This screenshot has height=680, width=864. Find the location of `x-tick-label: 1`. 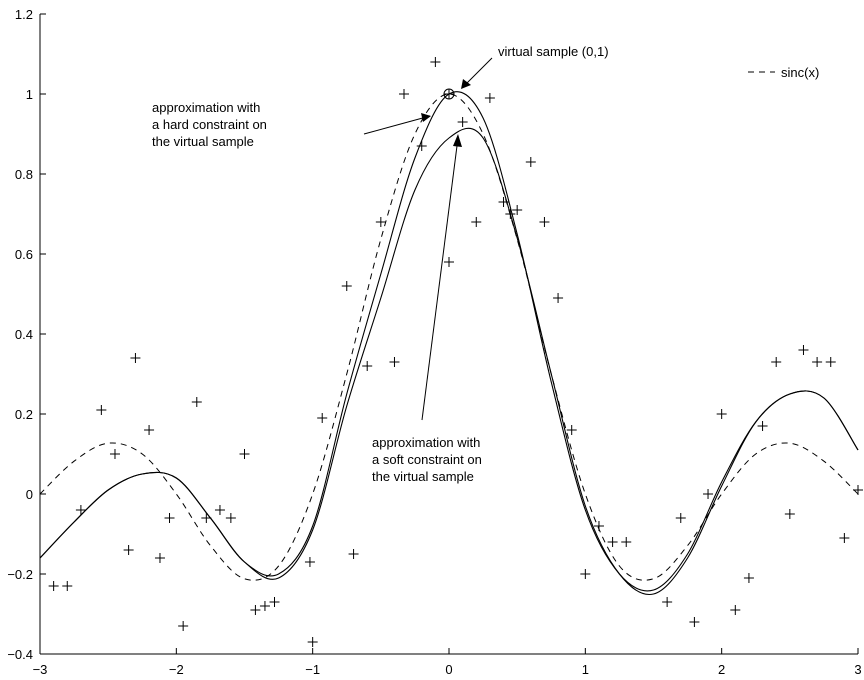

x-tick-label: 1 is located at coordinates (585, 669).